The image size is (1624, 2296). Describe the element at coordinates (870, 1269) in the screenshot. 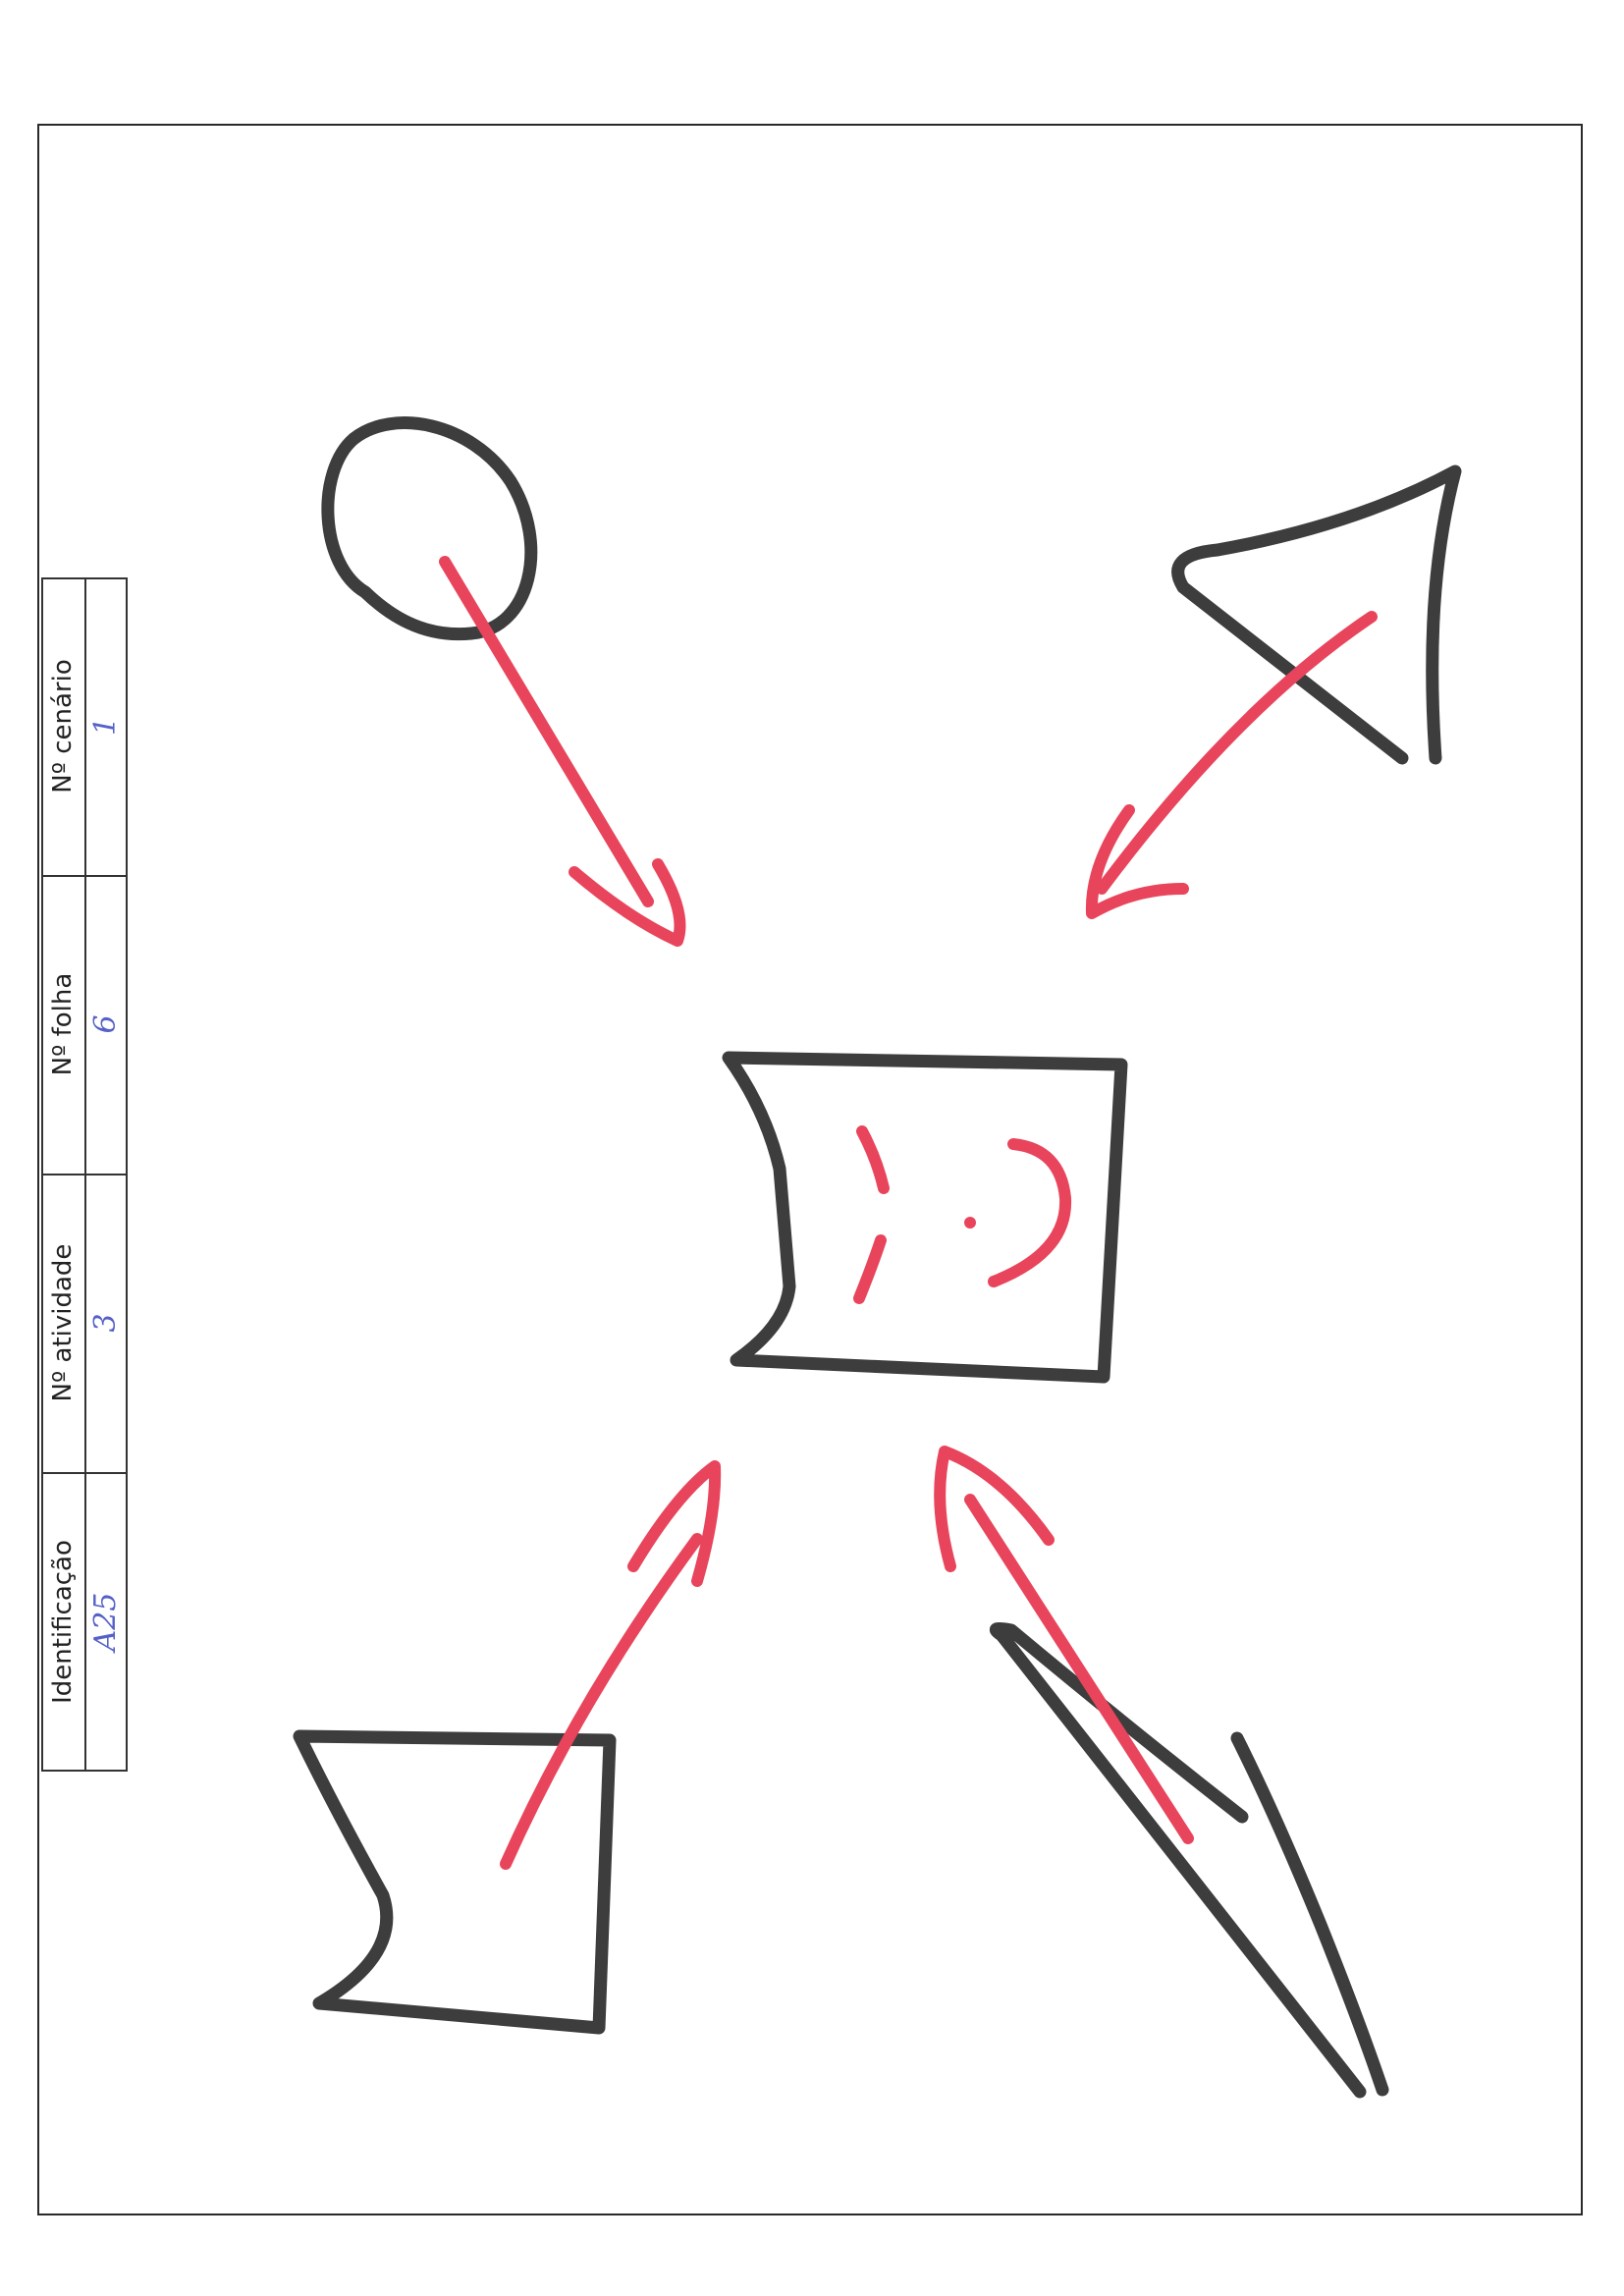

I see `face-eyebrow-lower` at that location.